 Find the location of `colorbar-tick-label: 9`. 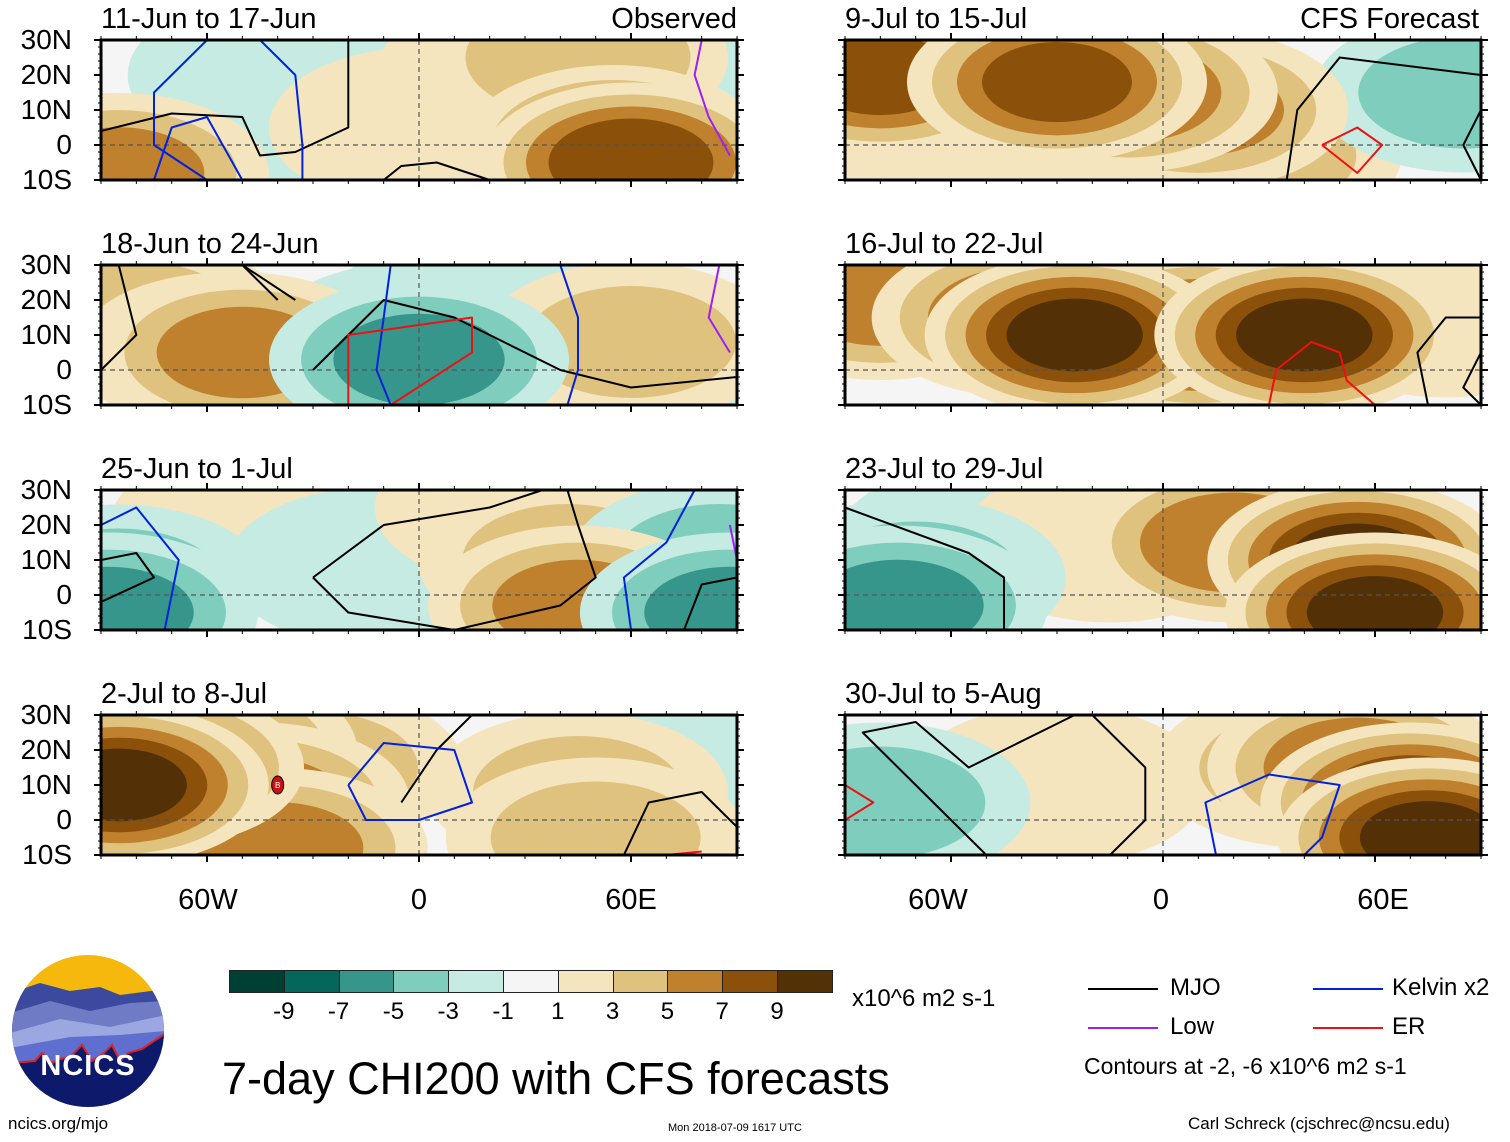

colorbar-tick-label: 9 is located at coordinates (777, 1011).